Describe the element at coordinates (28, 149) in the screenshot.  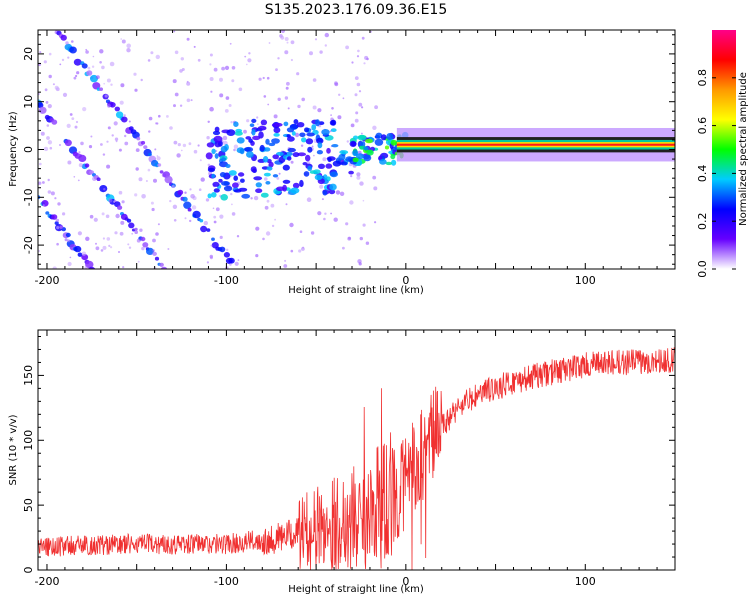
I see `spectrogram-y-tick-label: 0` at that location.